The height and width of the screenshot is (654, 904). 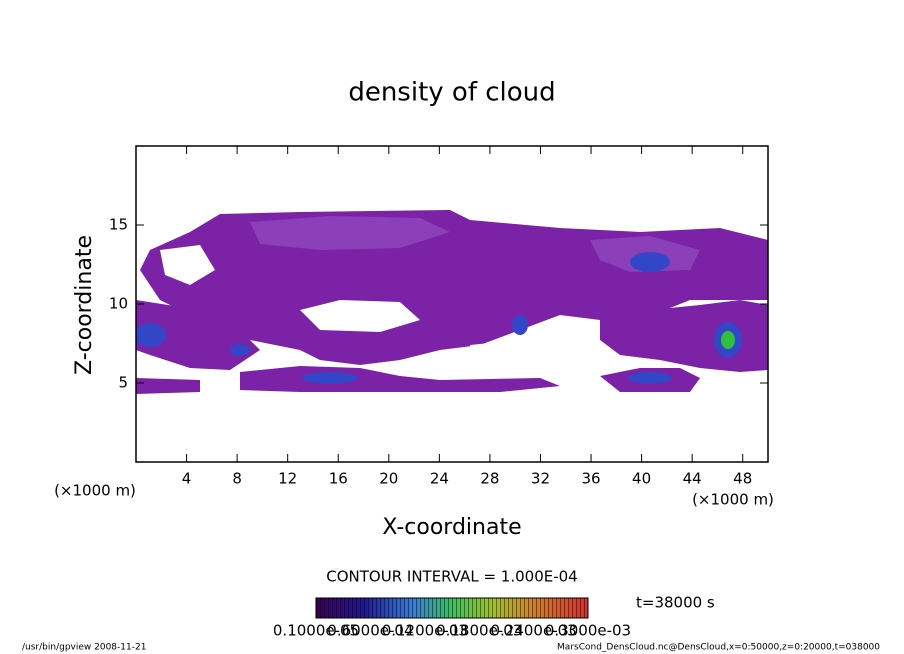 I want to click on x-tick-label: 44, so click(x=692, y=479).